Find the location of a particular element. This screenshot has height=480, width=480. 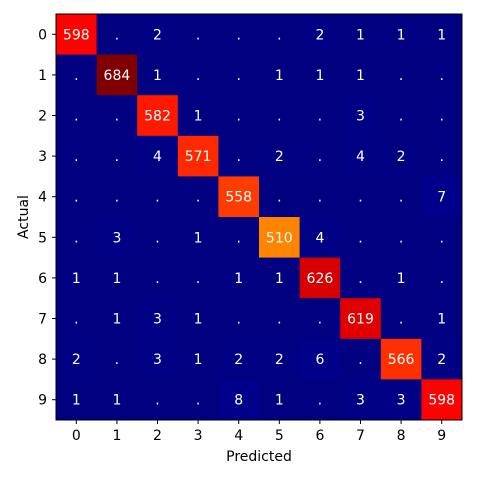

cell-value-label: 6 is located at coordinates (319, 360).